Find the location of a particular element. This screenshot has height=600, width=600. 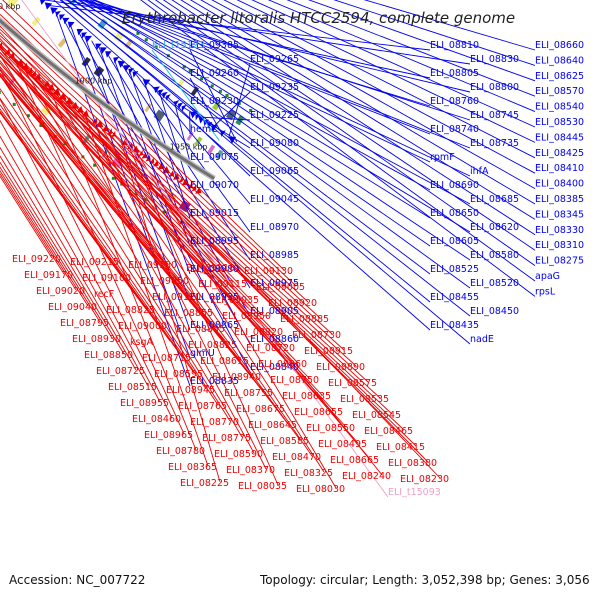

forward-gene-label: ELI_08805 is located at coordinates (454, 73).